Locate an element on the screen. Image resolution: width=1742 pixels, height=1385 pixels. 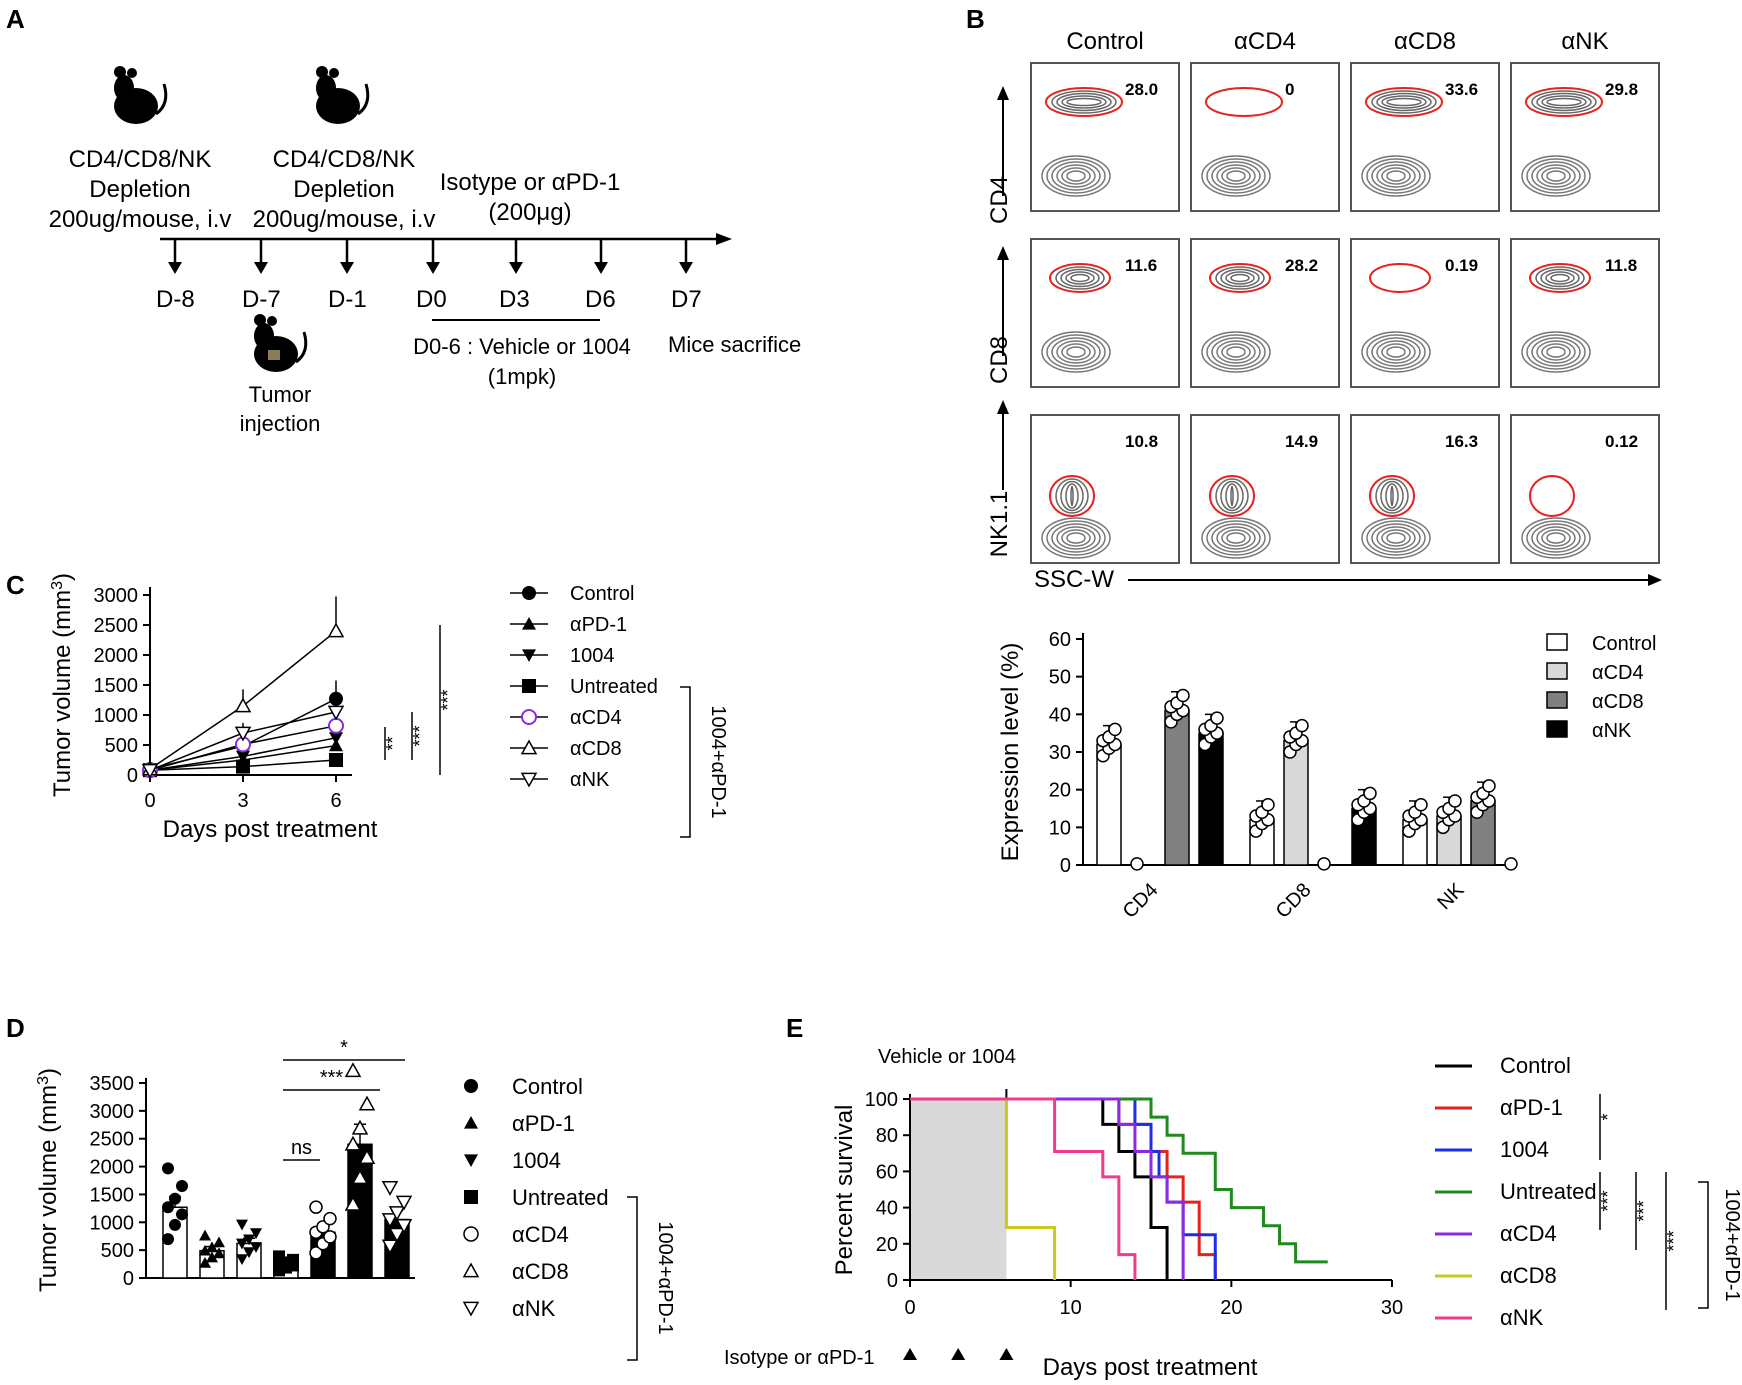
legend-swatch is located at coordinates (1557, 700).